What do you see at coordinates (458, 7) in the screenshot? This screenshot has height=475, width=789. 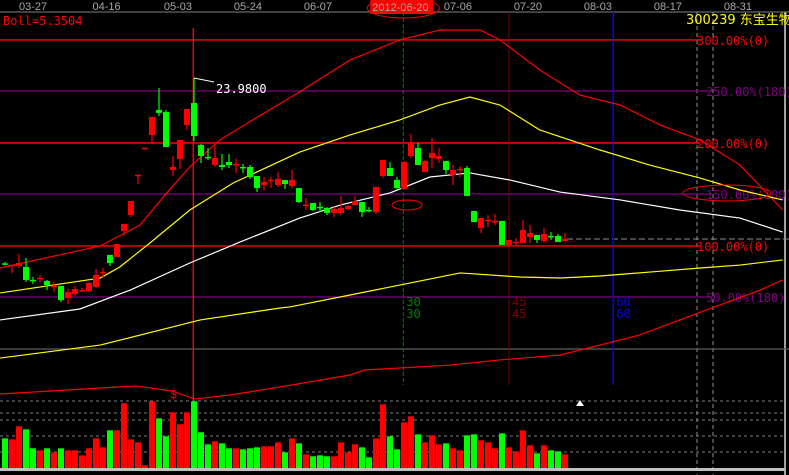 I see `time-axis-tick: 07-06` at bounding box center [458, 7].